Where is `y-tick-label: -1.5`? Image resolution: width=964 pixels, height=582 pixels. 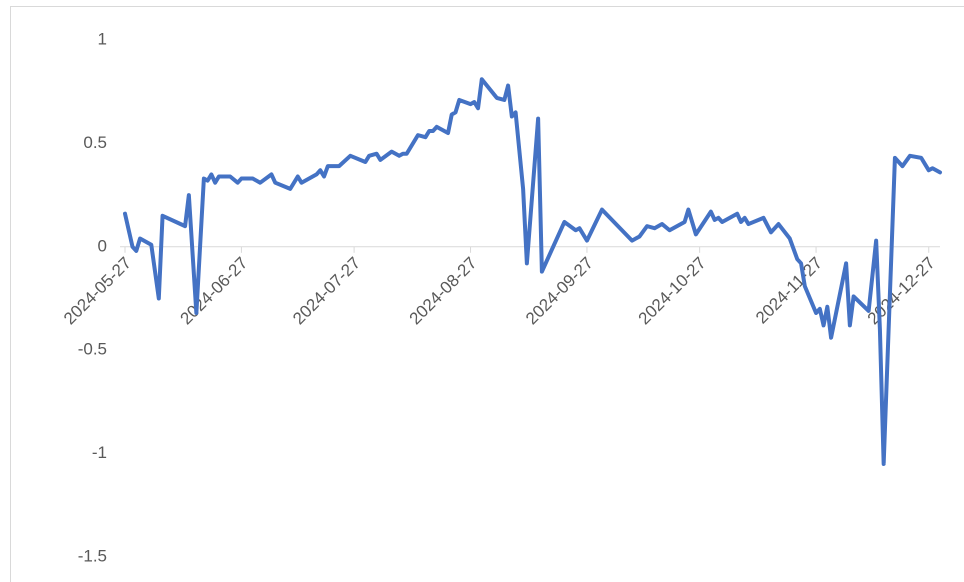
y-tick-label: -1.5 is located at coordinates (92, 555).